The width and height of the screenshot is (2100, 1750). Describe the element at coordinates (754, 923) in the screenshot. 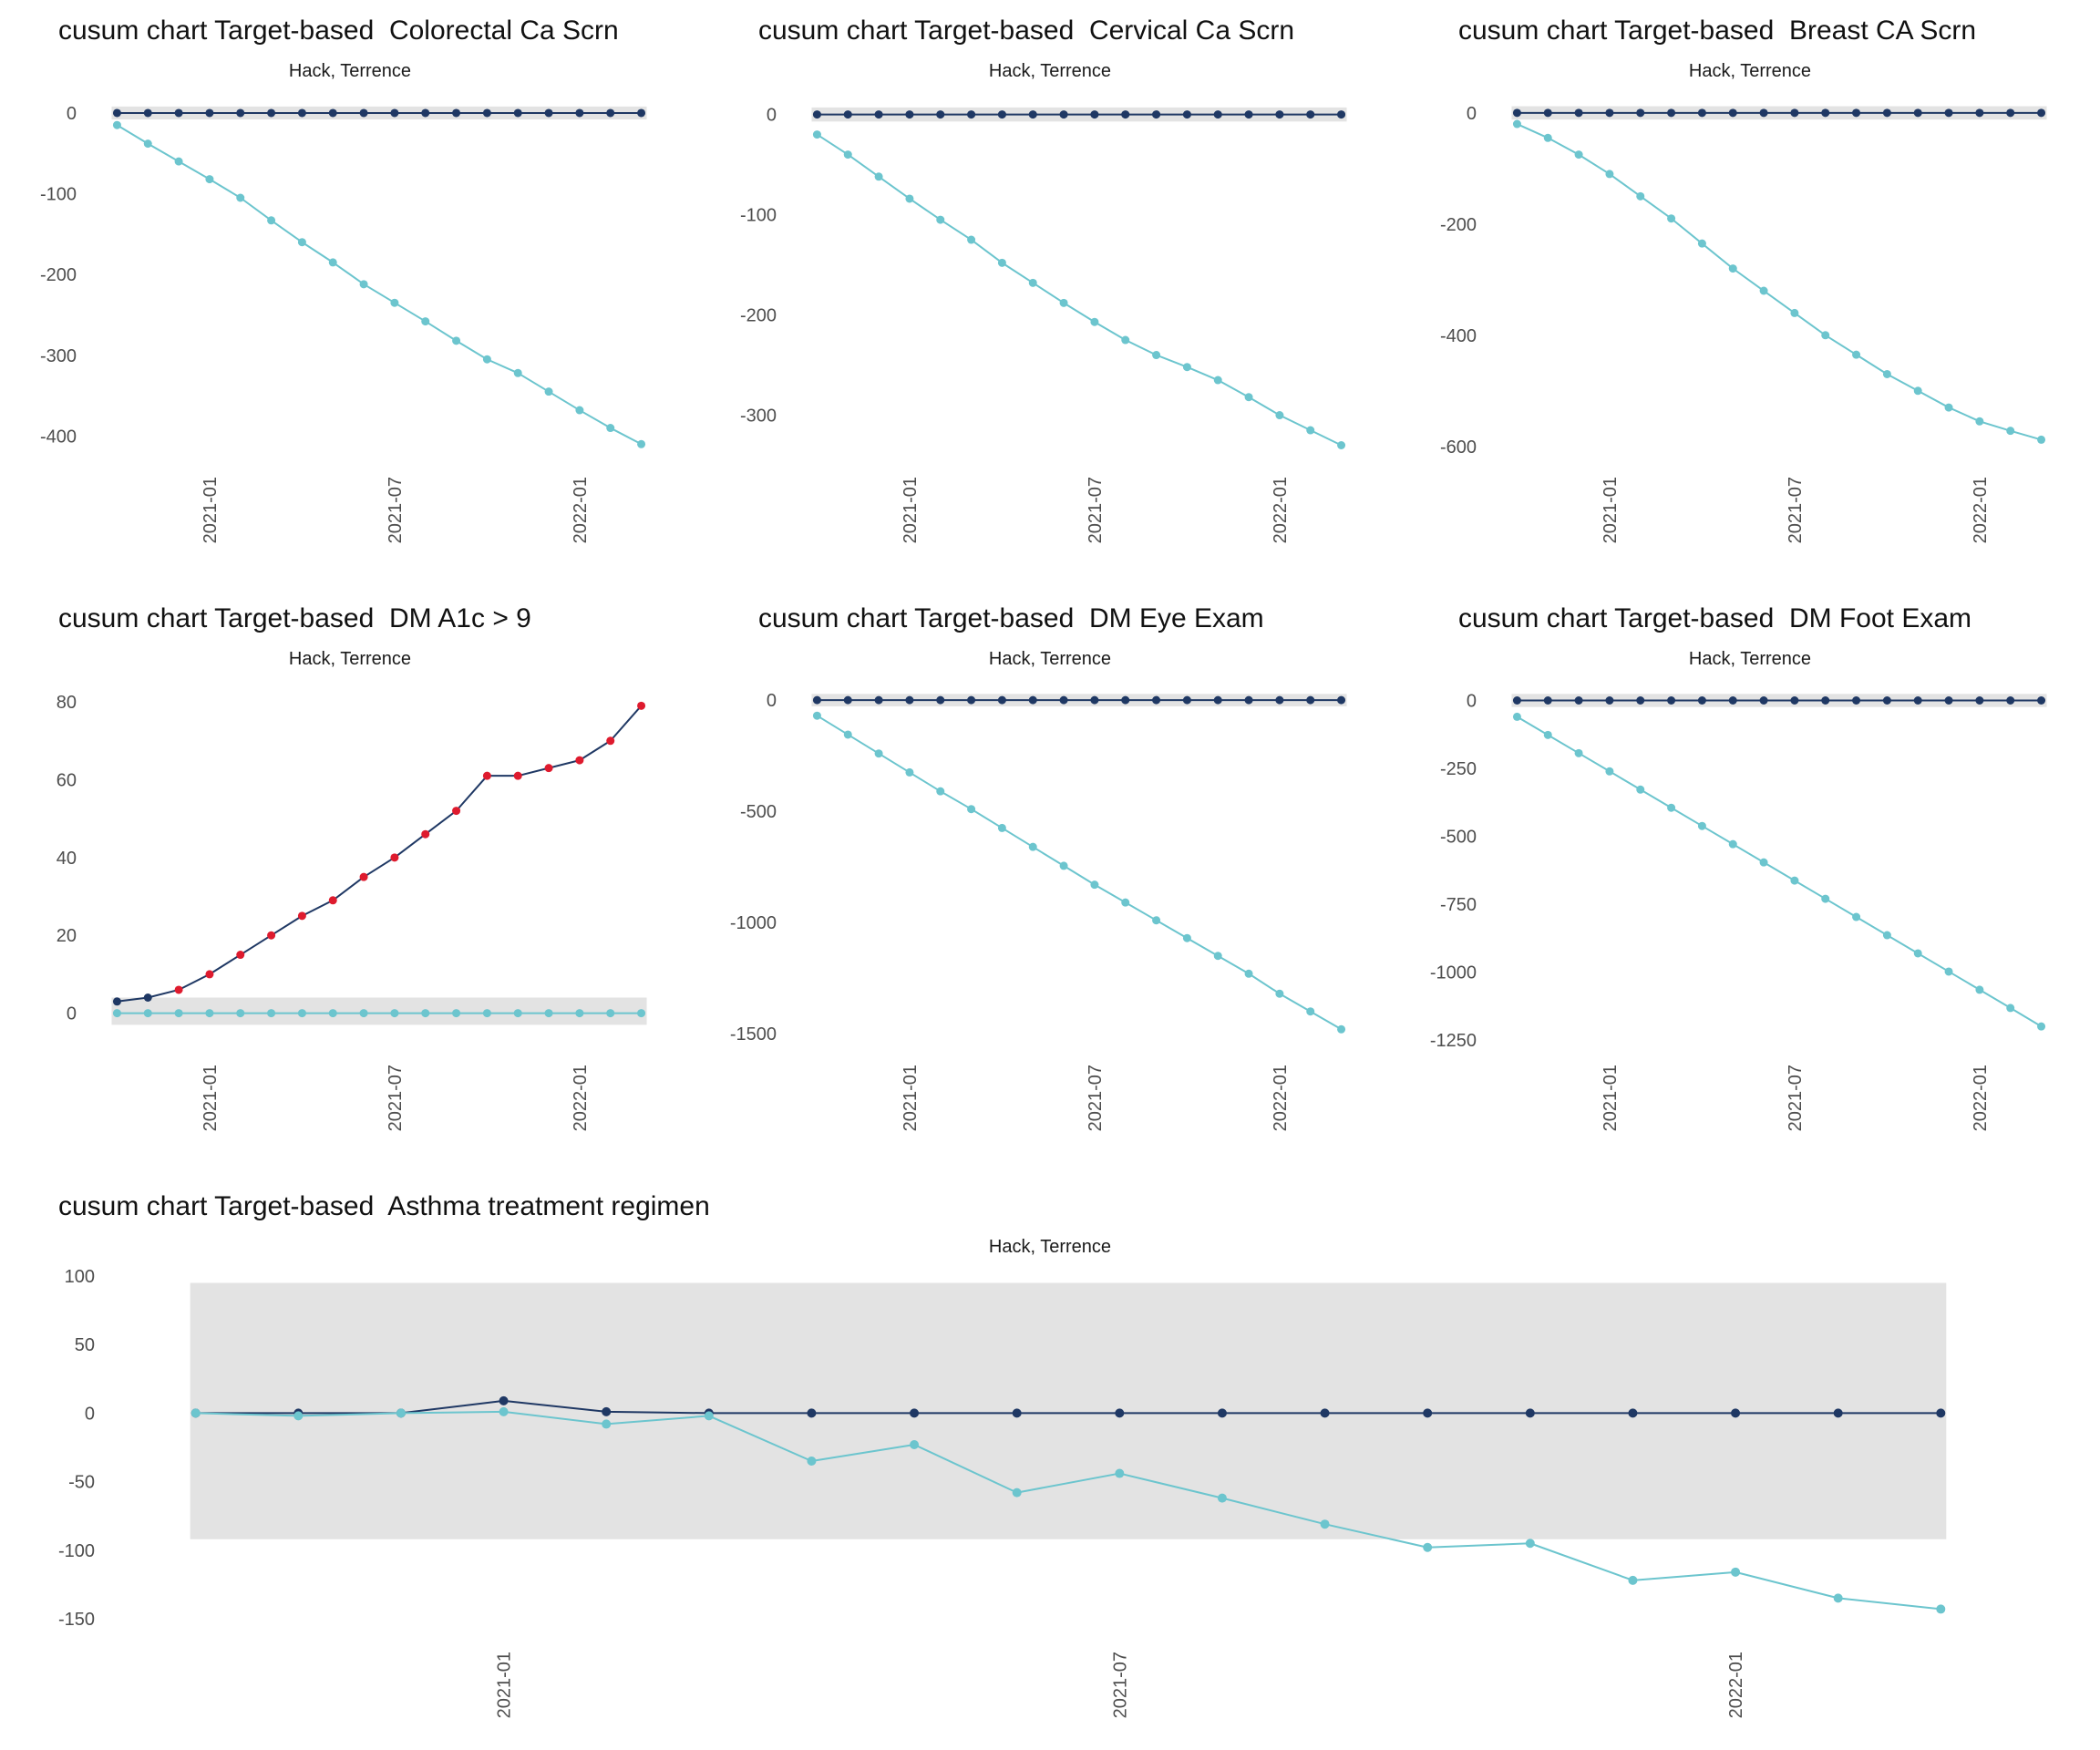

I see `y-tick-label: -1000` at that location.